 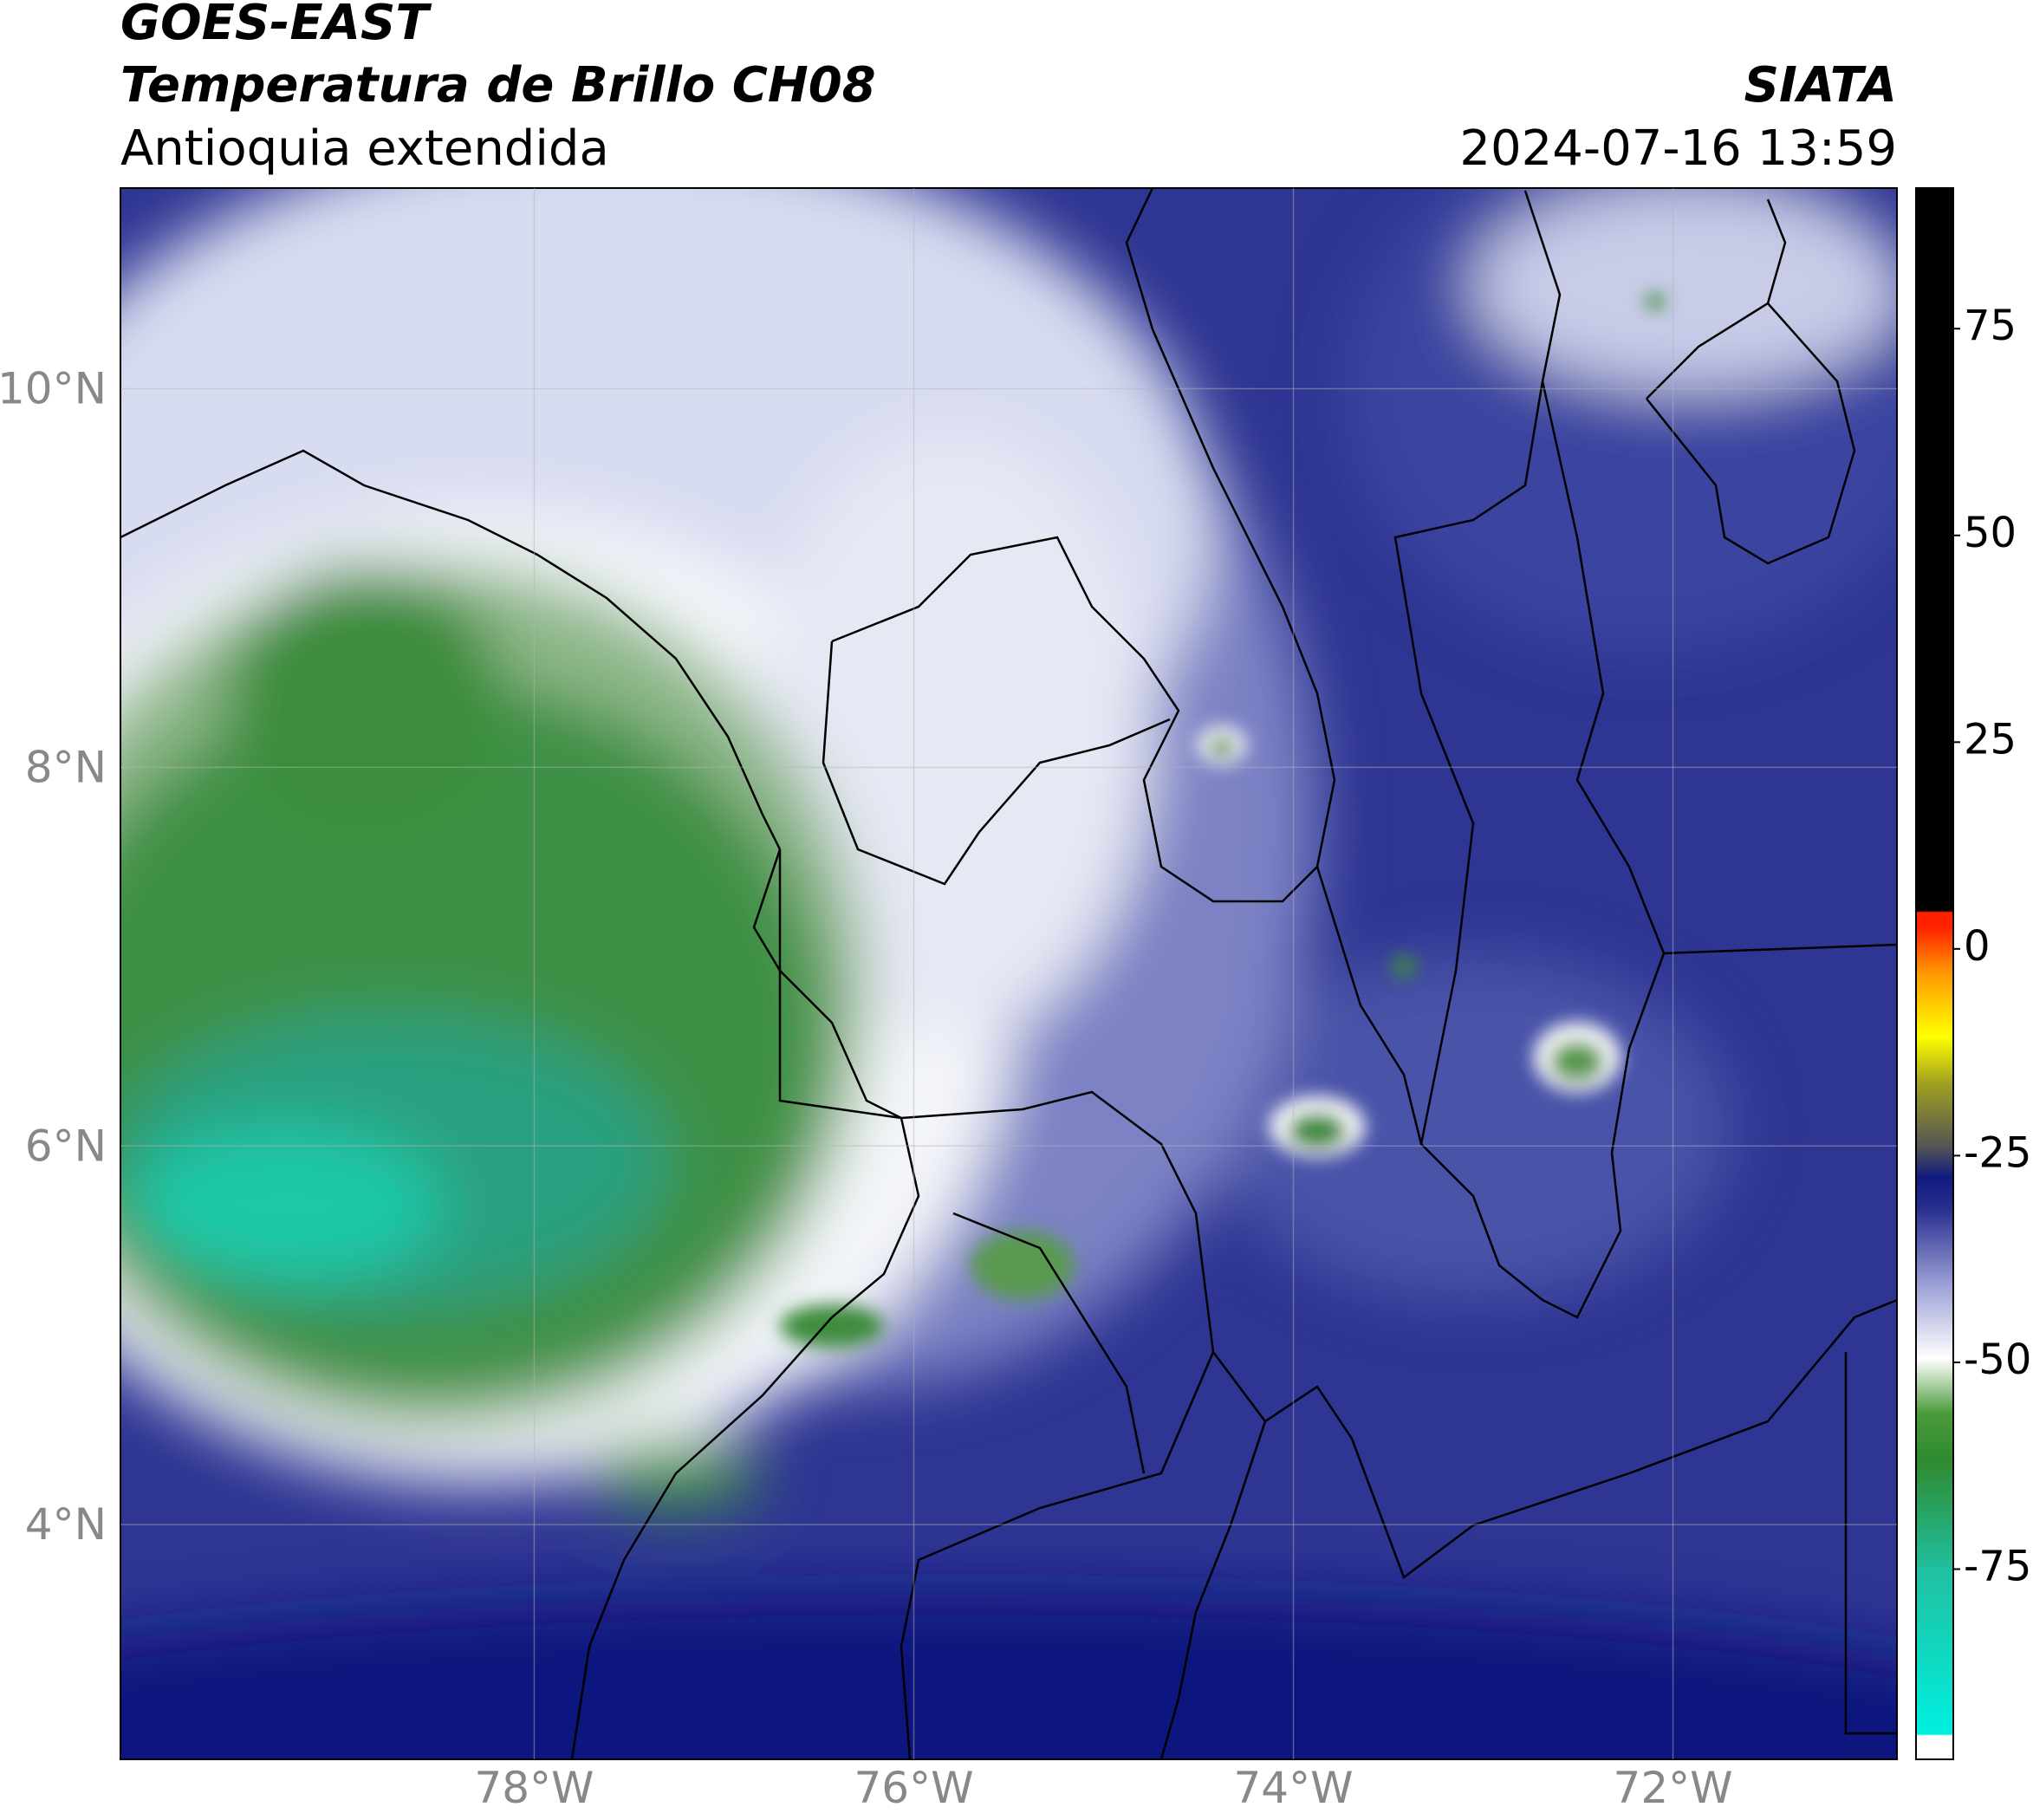 What do you see at coordinates (1934, 973) in the screenshot?
I see `colorbar` at bounding box center [1934, 973].